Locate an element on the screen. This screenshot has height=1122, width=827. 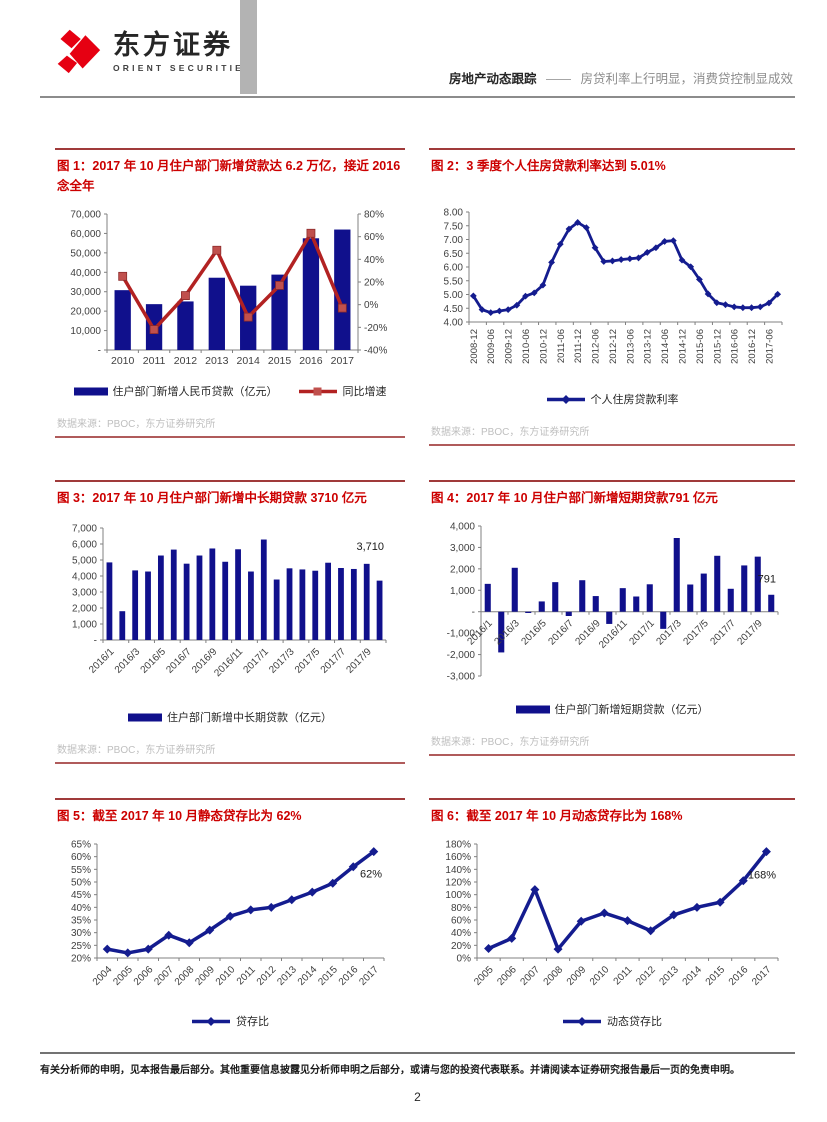
legend-item: 住户部门新增中长期贷款（亿元） is located at coordinates (230, 717).